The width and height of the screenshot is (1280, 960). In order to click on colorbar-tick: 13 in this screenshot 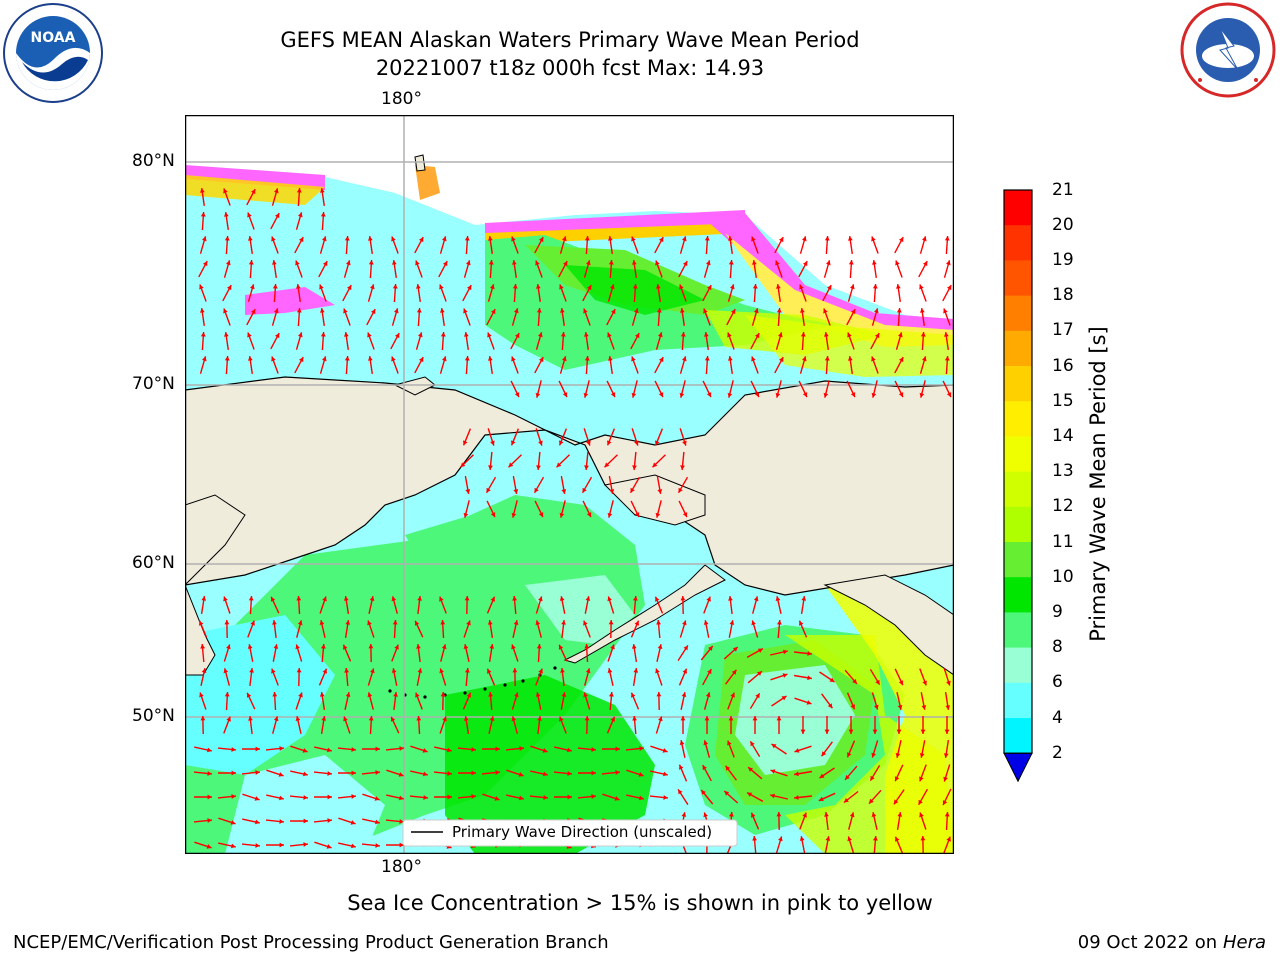, I will do `click(1063, 471)`.